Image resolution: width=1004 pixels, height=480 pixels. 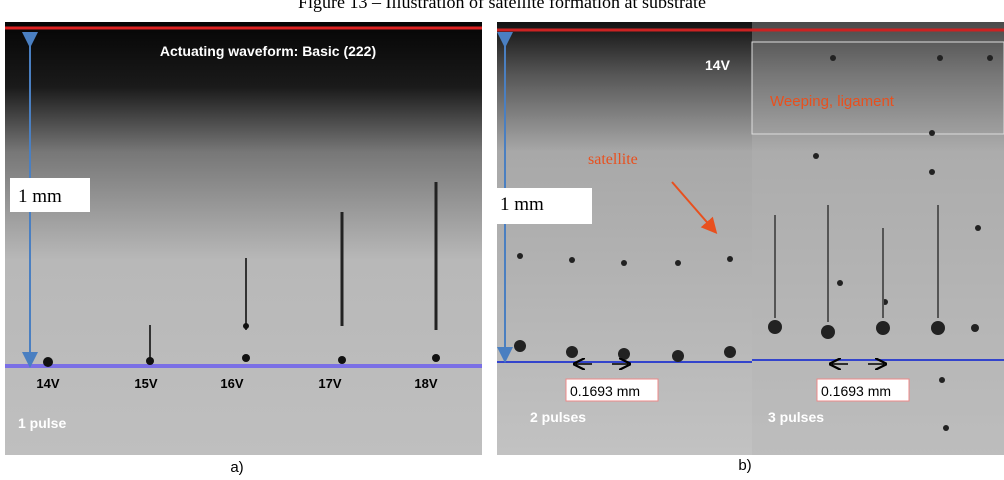 What do you see at coordinates (832, 101) in the screenshot?
I see `annotation: Weeping, ligament` at bounding box center [832, 101].